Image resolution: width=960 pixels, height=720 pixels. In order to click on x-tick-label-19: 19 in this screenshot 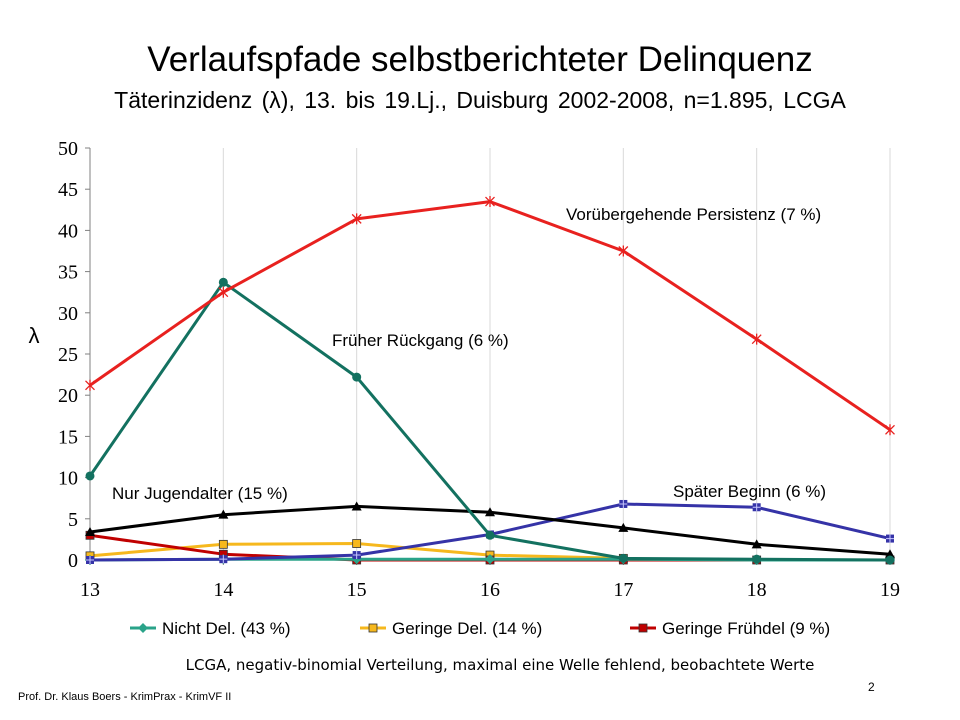, I will do `click(890, 590)`.